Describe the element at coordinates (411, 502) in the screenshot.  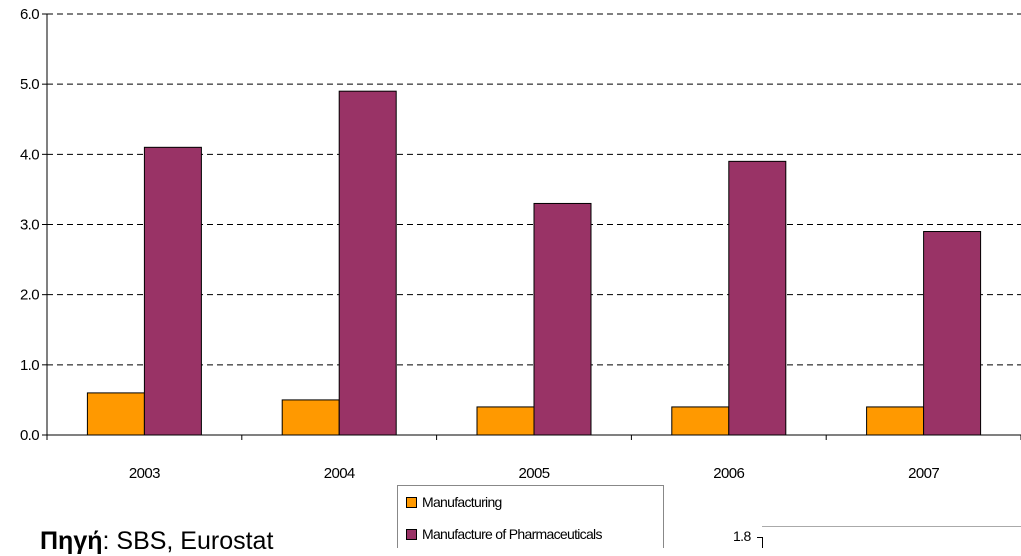
I see `legend-swatch-manufacturing` at that location.